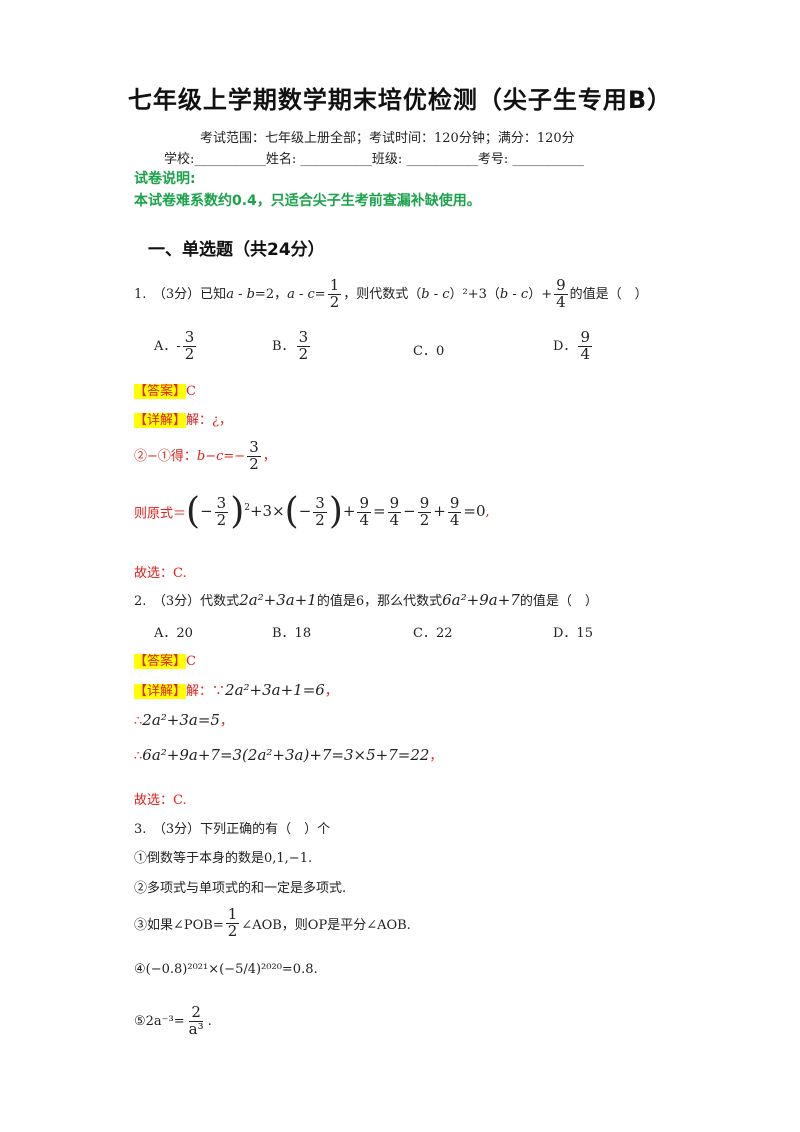  I want to click on q1-option-d: D． 9 4, so click(572, 345).